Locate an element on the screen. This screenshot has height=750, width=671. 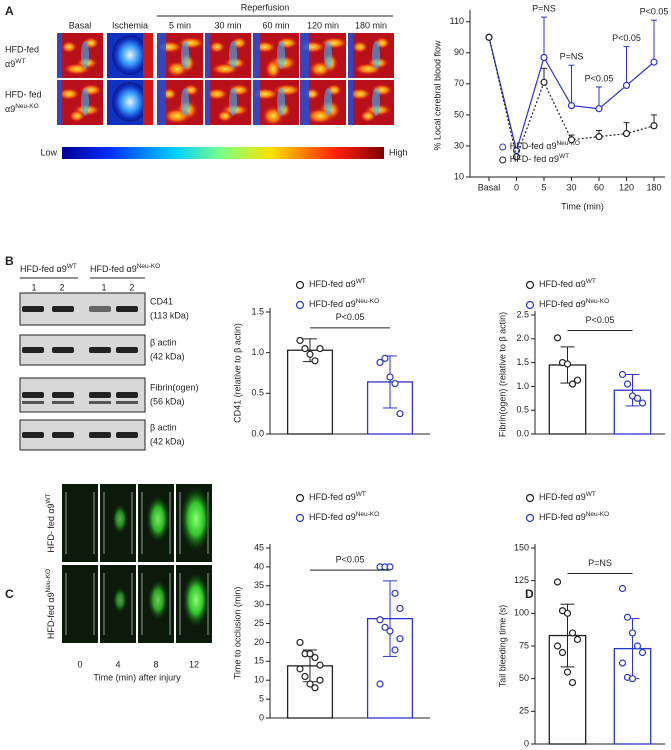
y-tick-label: 30 is located at coordinates (459, 145).